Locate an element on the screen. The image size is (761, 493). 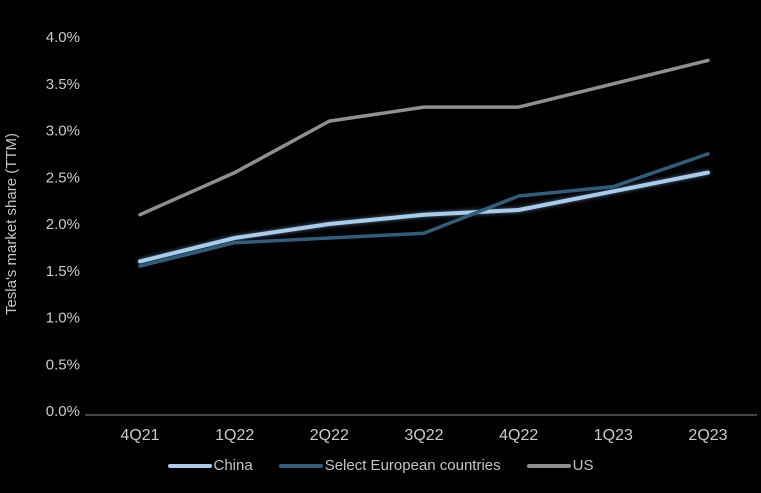
legend-label-china: China is located at coordinates (233, 465).